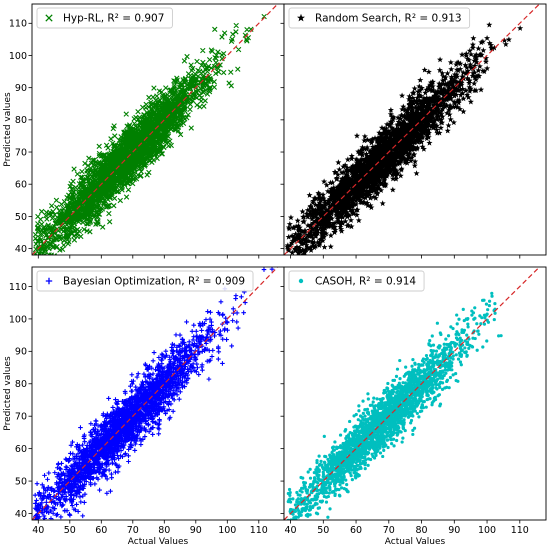 Image resolution: width=550 pixels, height=548 pixels. Describe the element at coordinates (21, 152) in the screenshot. I see `y-tick-label: 70` at that location.